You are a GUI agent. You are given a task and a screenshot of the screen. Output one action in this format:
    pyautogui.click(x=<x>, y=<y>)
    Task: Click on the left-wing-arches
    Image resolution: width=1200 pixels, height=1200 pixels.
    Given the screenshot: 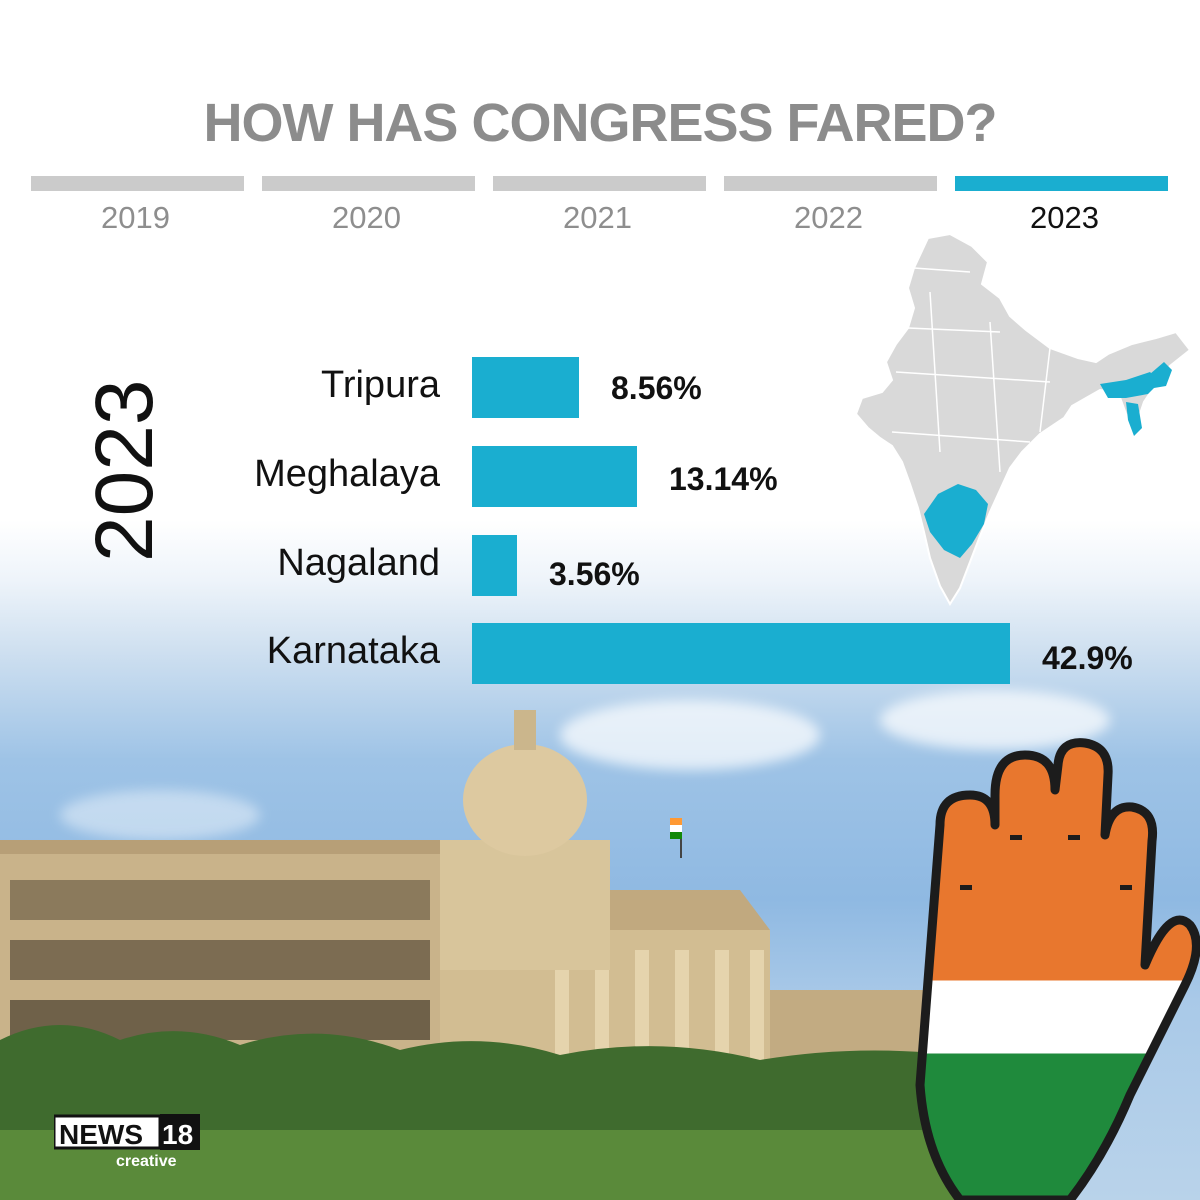 What is the action you would take?
    pyautogui.click(x=220, y=960)
    